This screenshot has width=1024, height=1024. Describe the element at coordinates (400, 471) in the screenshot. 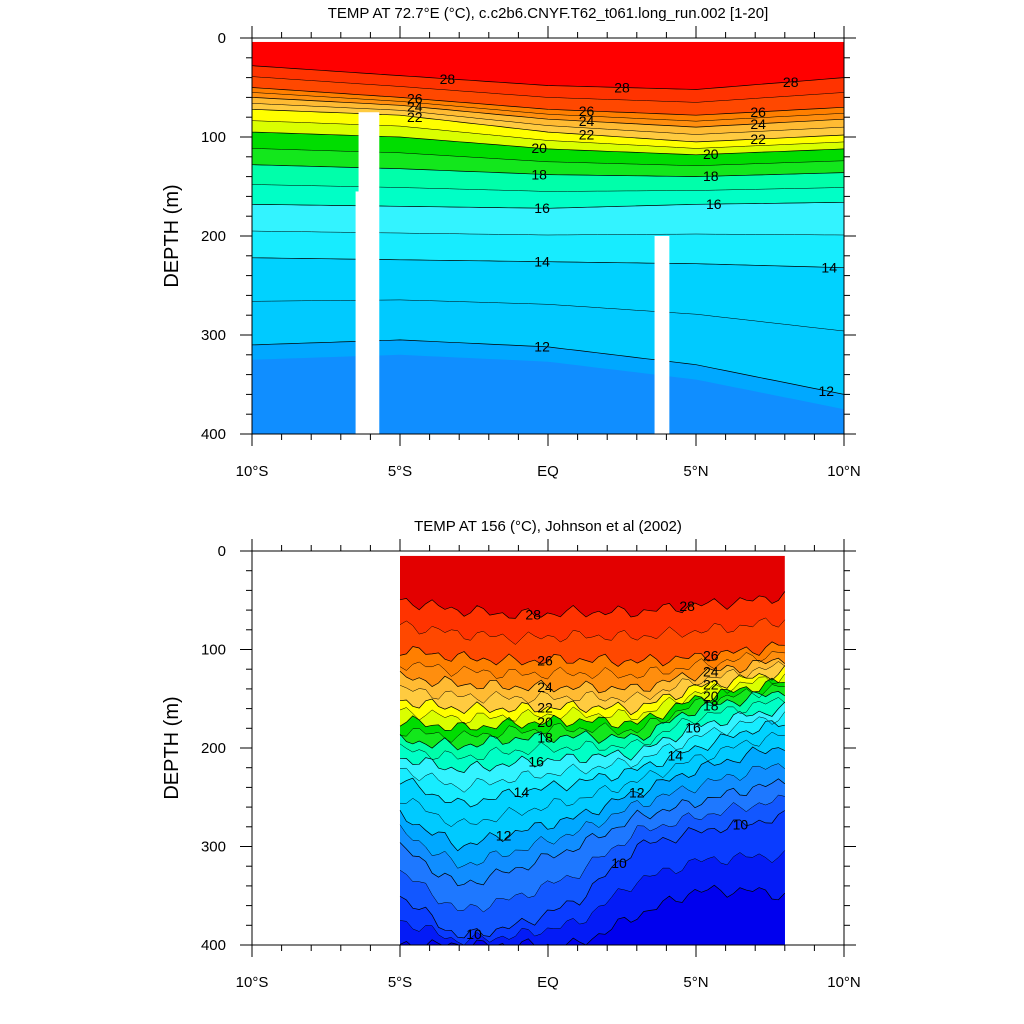

I see `x-tick-label: 5°S` at that location.